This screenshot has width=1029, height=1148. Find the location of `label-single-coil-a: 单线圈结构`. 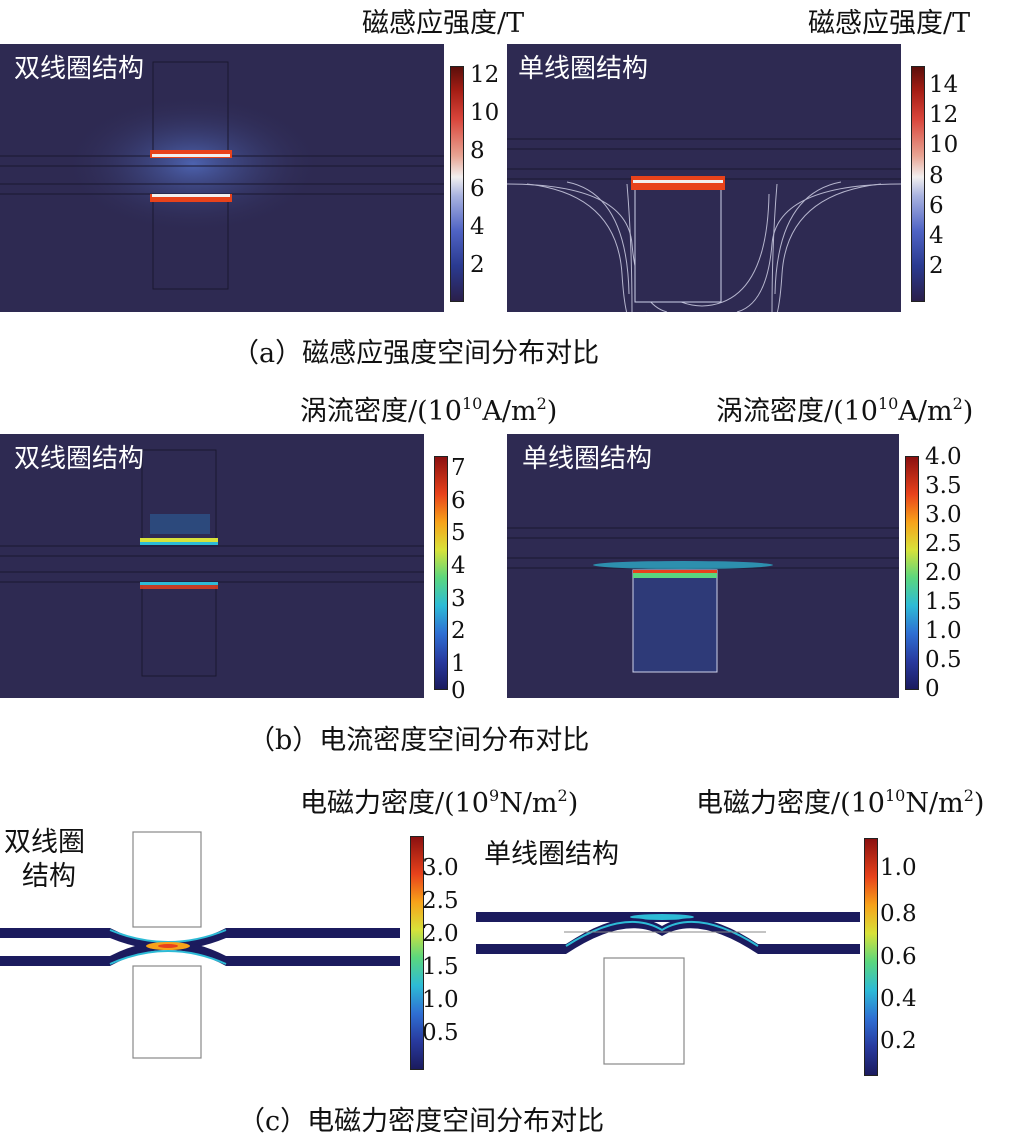

label-single-coil-a: 单线圈结构 is located at coordinates (583, 69).